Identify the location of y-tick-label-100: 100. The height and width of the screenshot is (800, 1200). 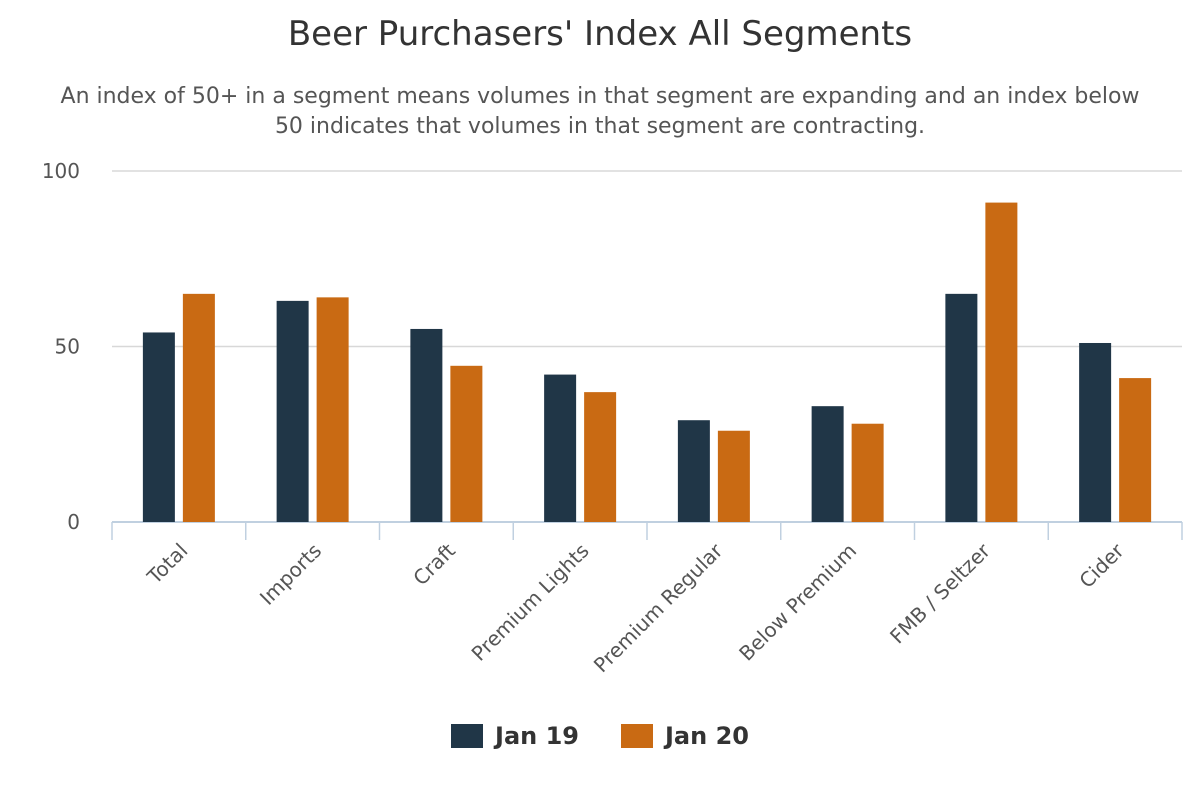
(61, 171).